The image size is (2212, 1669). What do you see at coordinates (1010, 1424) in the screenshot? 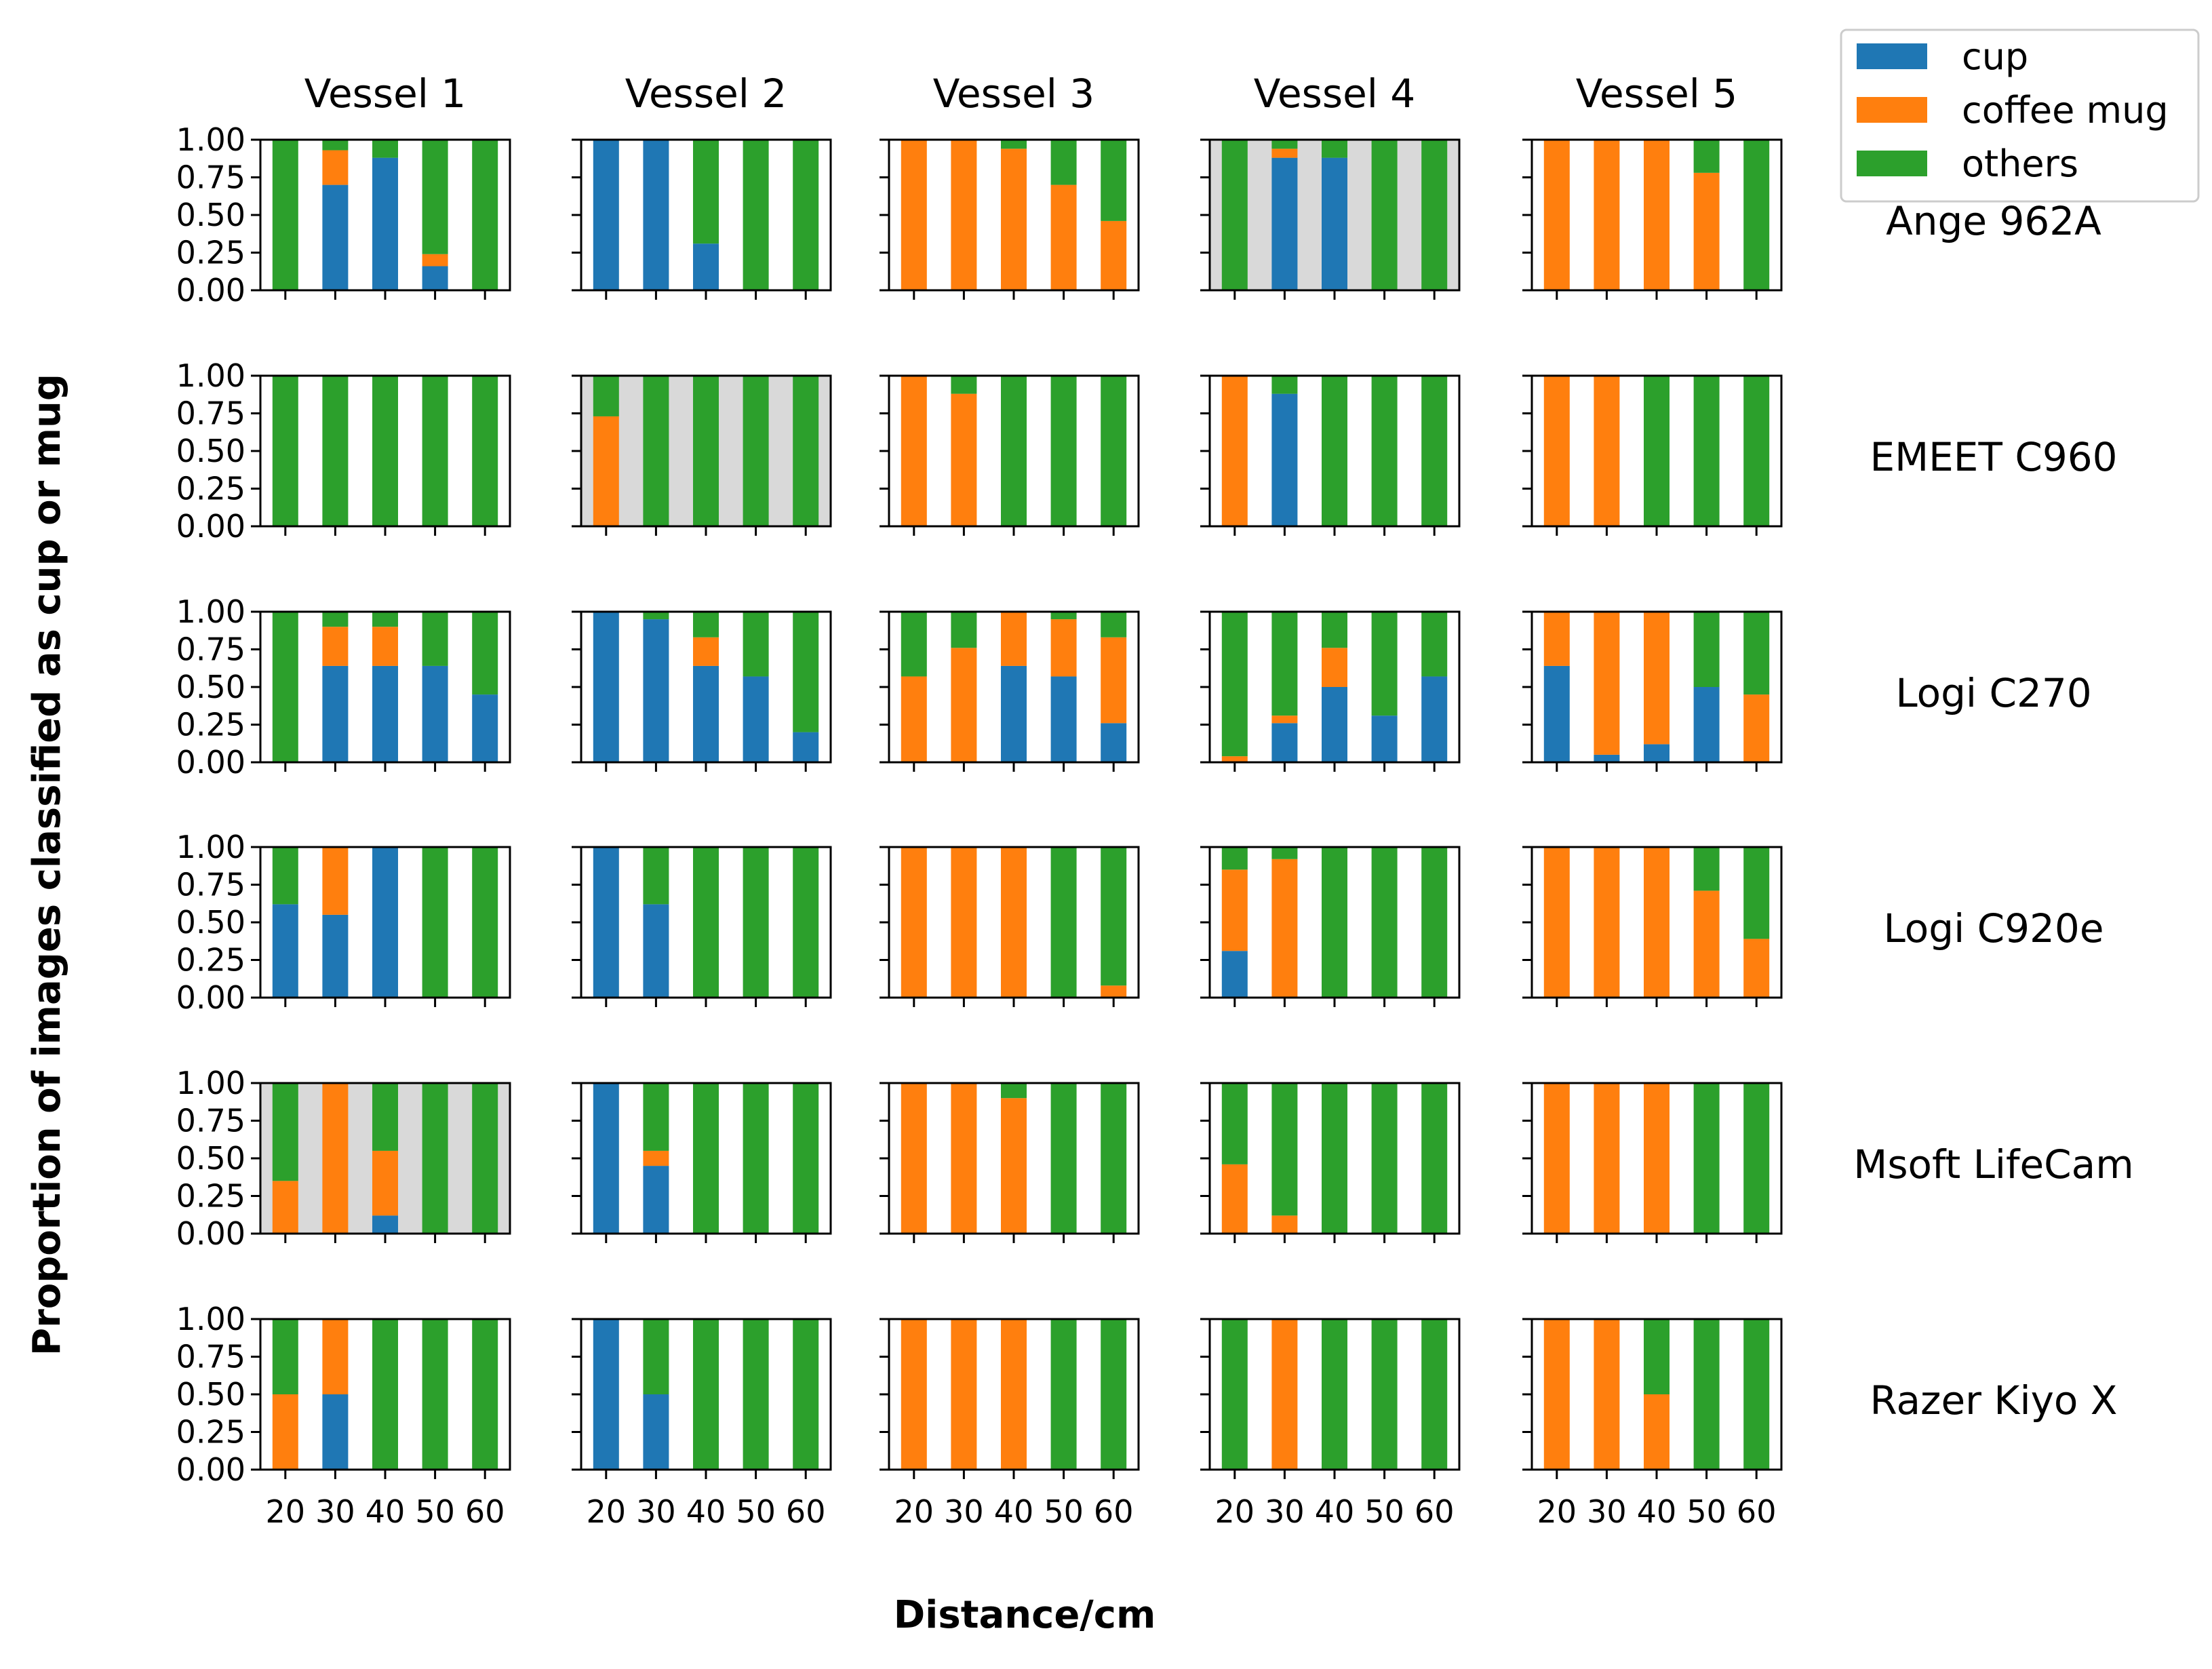
I see `panel-razer-kiyo-x-vessel-3: 20 30 40 50 60` at bounding box center [1010, 1424].